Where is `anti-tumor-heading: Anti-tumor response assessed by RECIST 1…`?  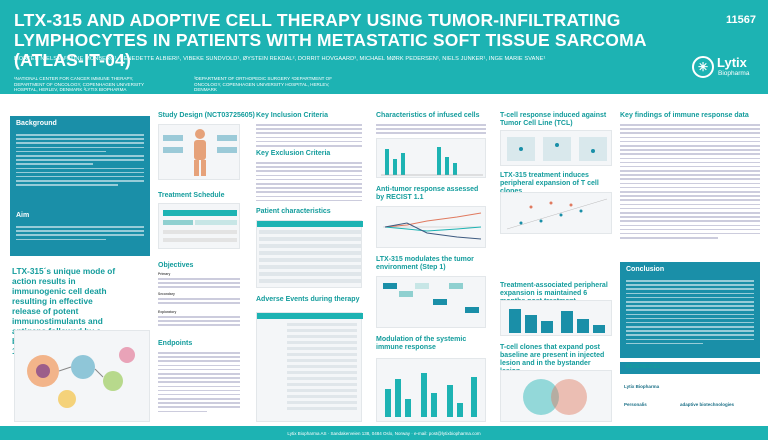 anti-tumor-heading: Anti-tumor response assessed by RECIST 1… is located at coordinates (427, 193).